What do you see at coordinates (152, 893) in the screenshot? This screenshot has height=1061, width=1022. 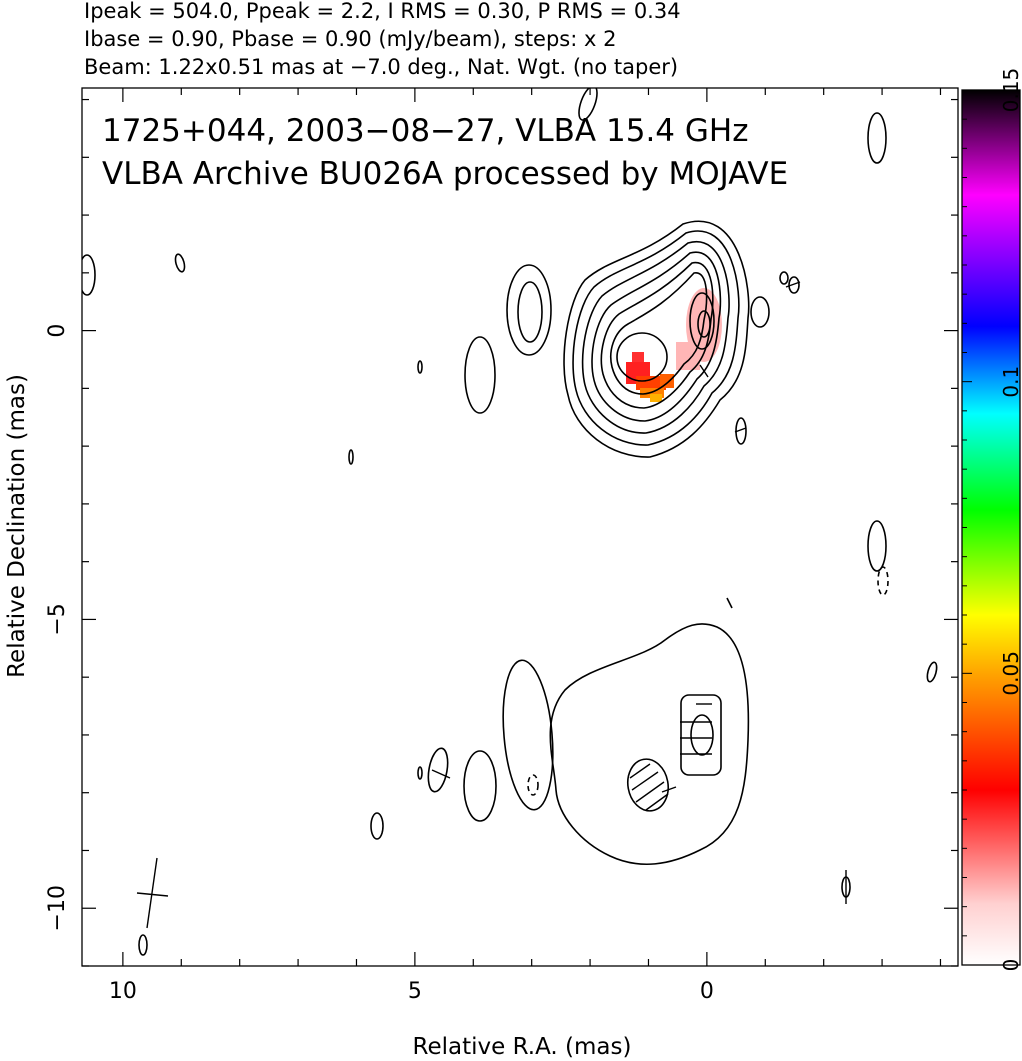 I see `beam-cross` at bounding box center [152, 893].